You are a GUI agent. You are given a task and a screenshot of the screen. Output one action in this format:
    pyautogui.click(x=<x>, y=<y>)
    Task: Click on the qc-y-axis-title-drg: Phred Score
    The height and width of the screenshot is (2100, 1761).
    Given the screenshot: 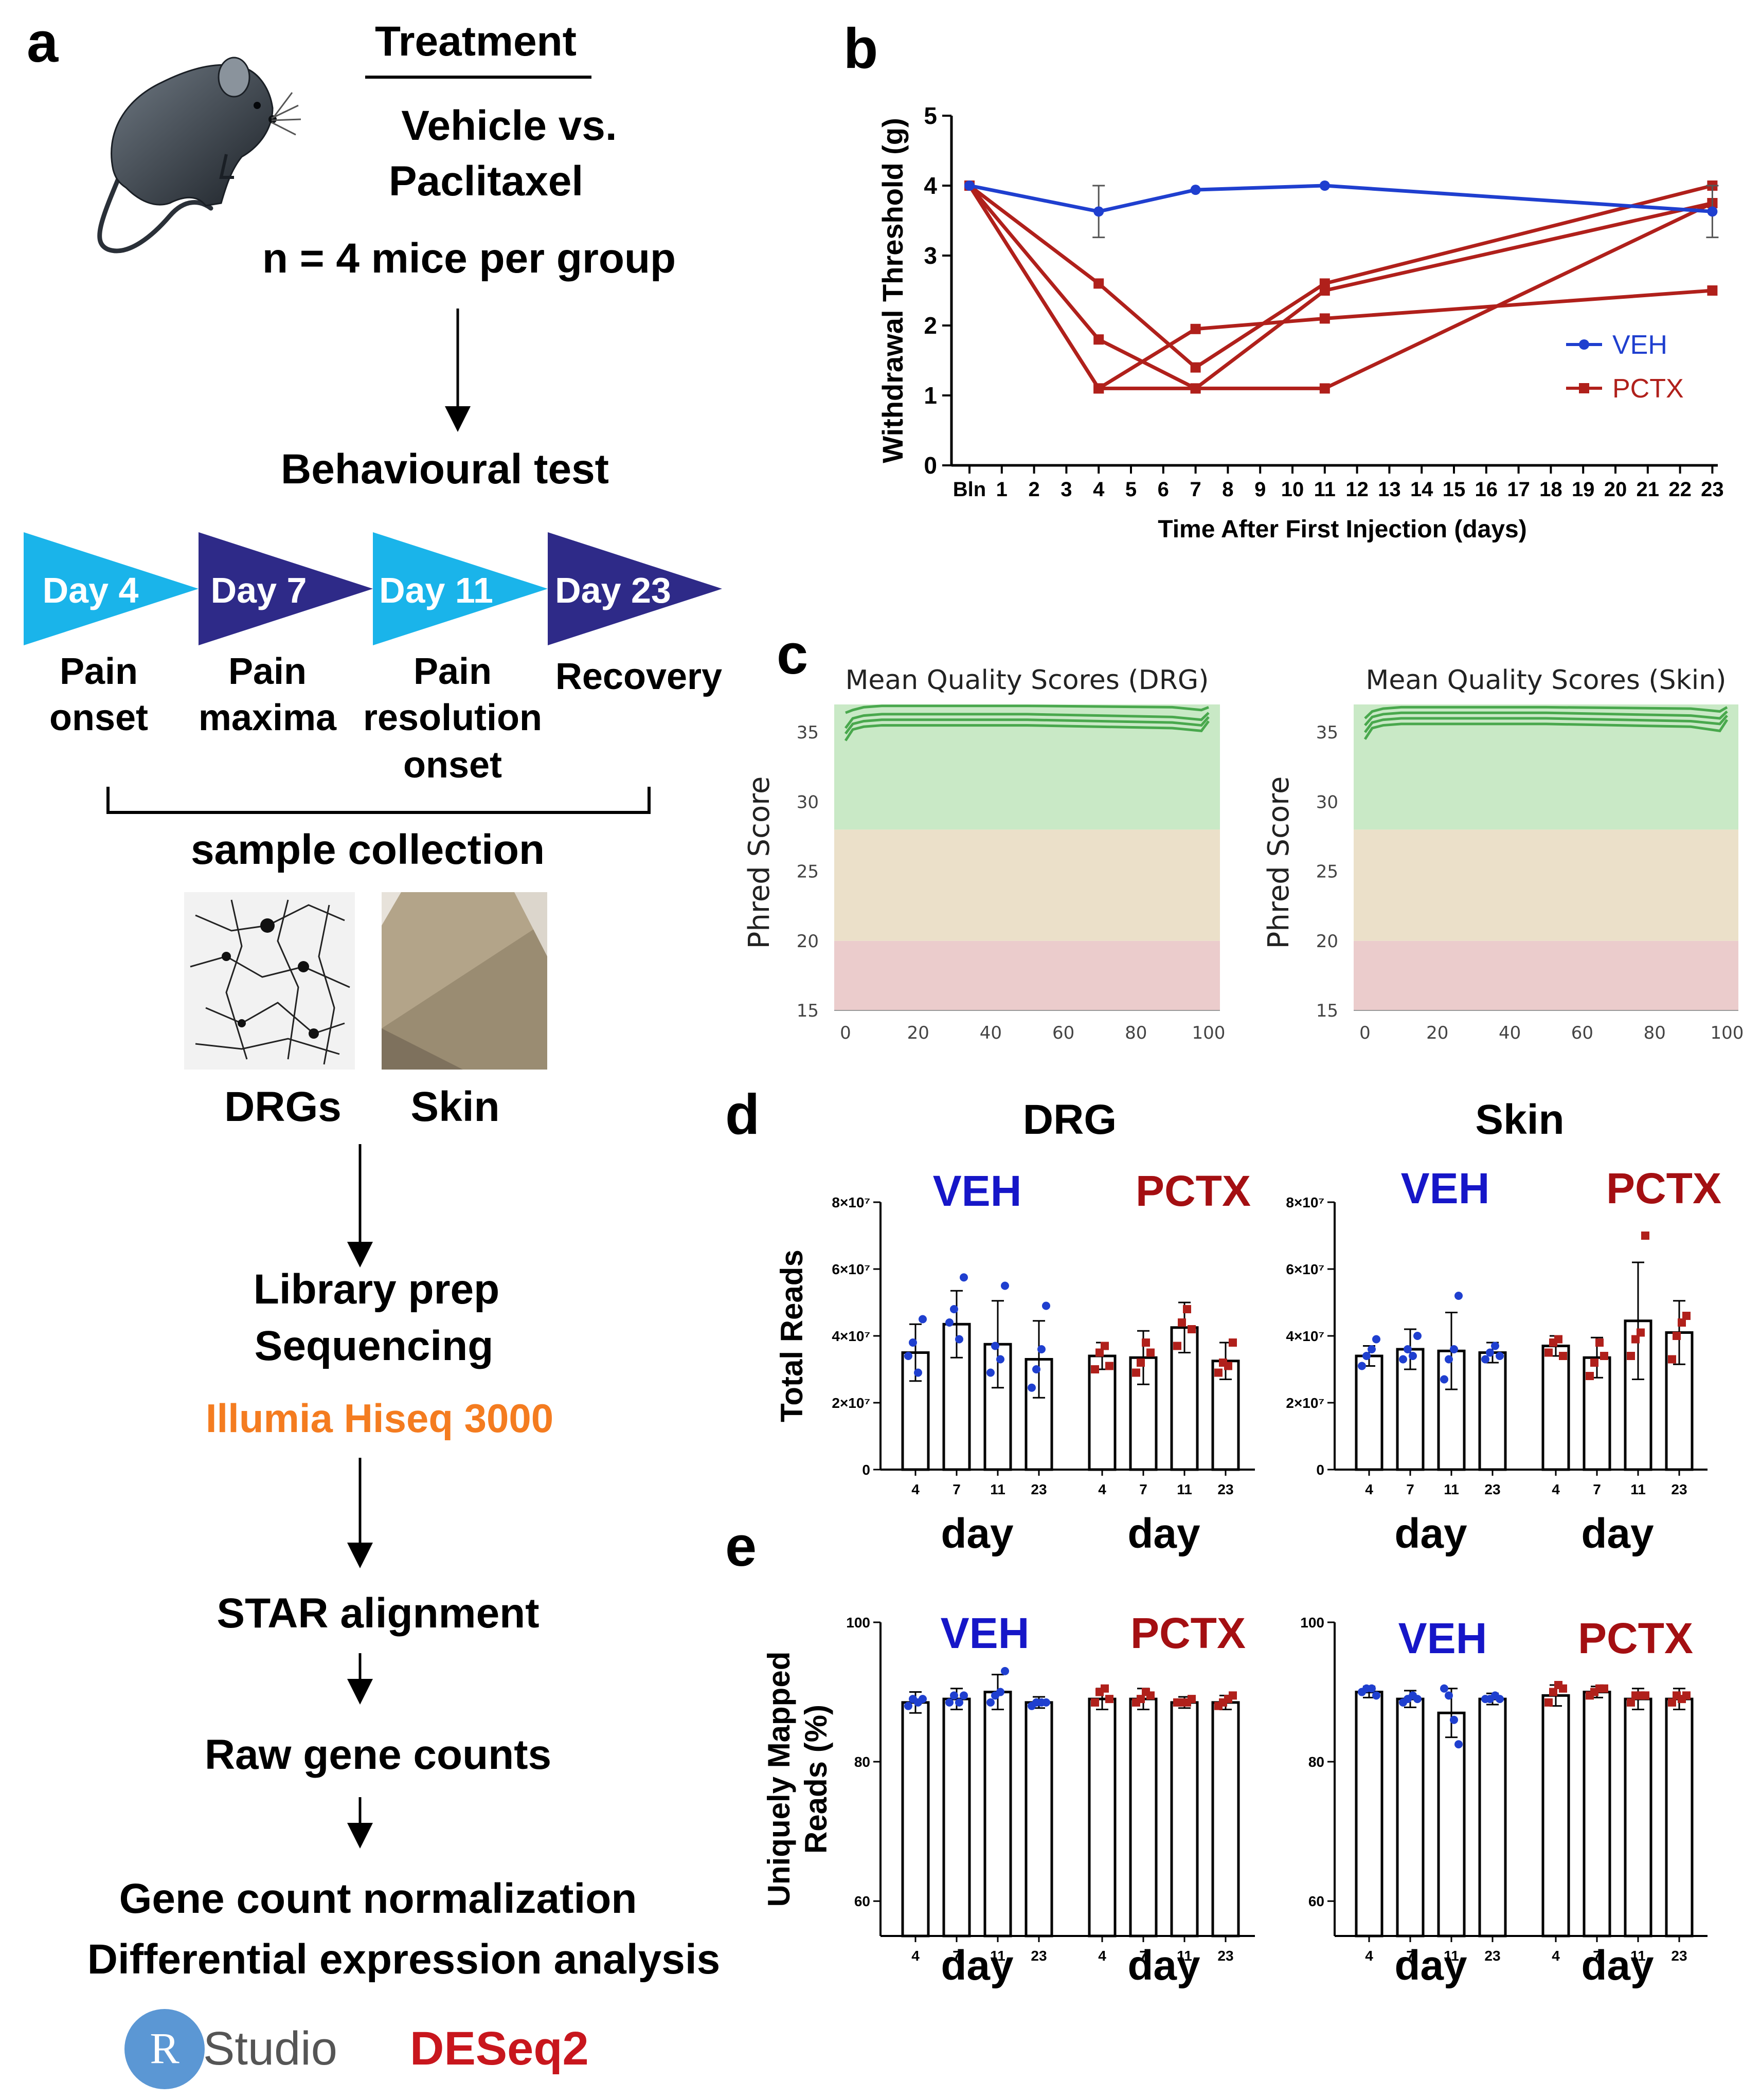 What is the action you would take?
    pyautogui.click(x=759, y=863)
    